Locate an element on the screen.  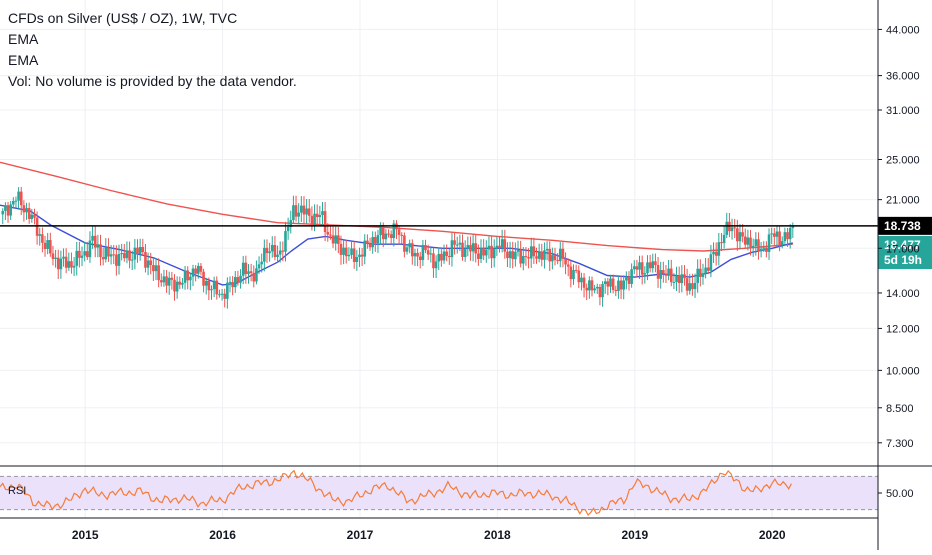
rsi-line is located at coordinates (396, 492).